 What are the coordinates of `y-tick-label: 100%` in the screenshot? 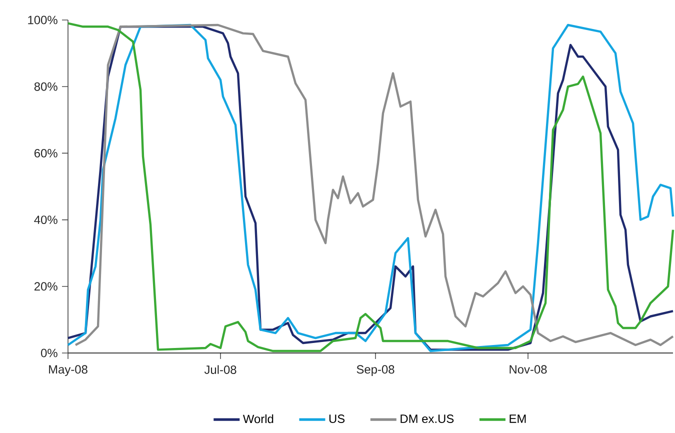 It's located at (43, 20).